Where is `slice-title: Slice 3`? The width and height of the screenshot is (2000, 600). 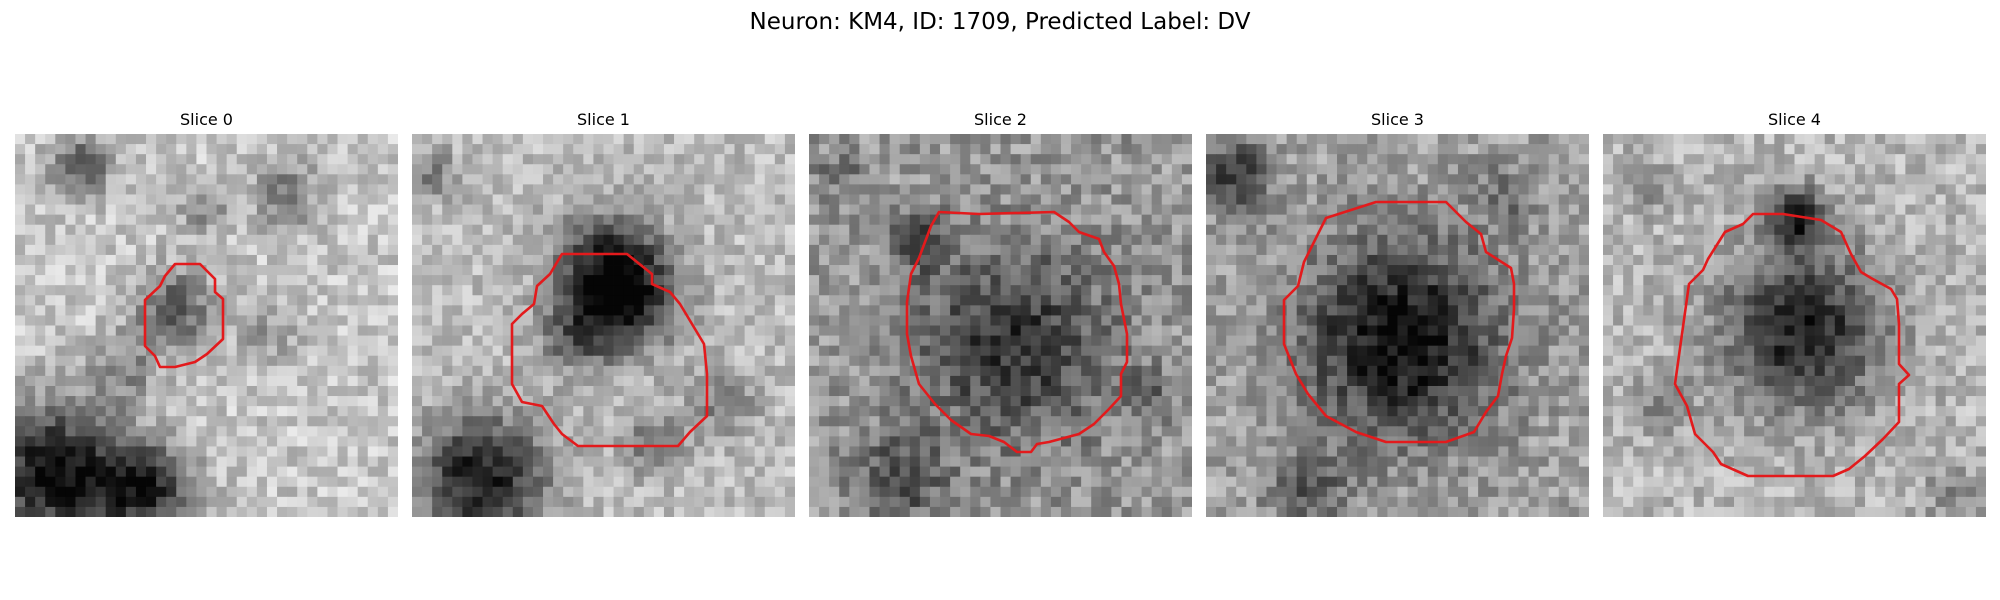 slice-title: Slice 3 is located at coordinates (1397, 119).